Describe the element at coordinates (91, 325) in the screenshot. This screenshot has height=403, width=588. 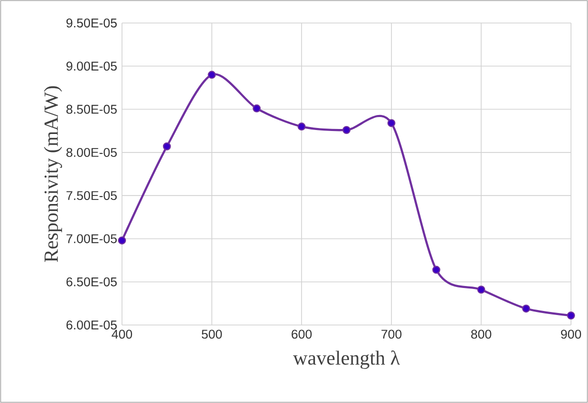
I see `y-tick-label: 6.00E-05` at that location.